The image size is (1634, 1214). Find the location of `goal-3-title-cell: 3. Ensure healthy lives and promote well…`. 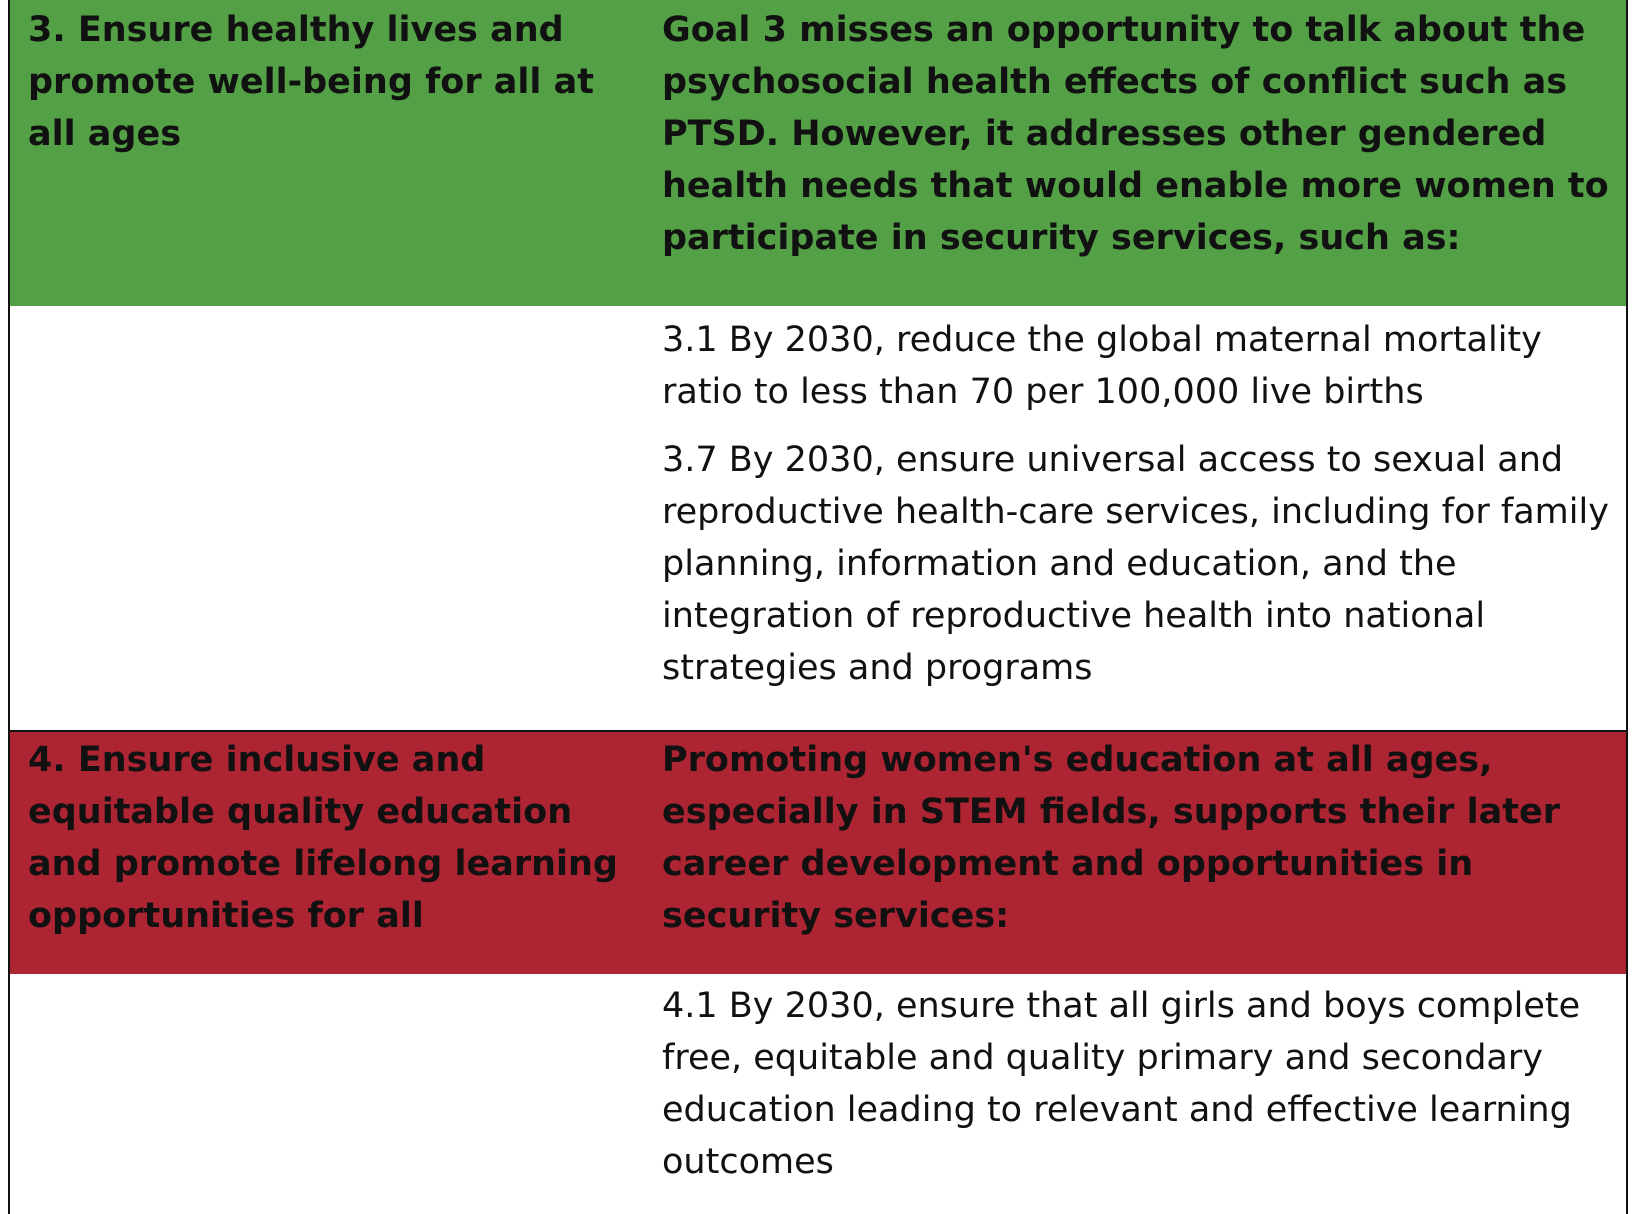

goal-3-title-cell: 3. Ensure healthy lives and promote well… is located at coordinates (333, 82).